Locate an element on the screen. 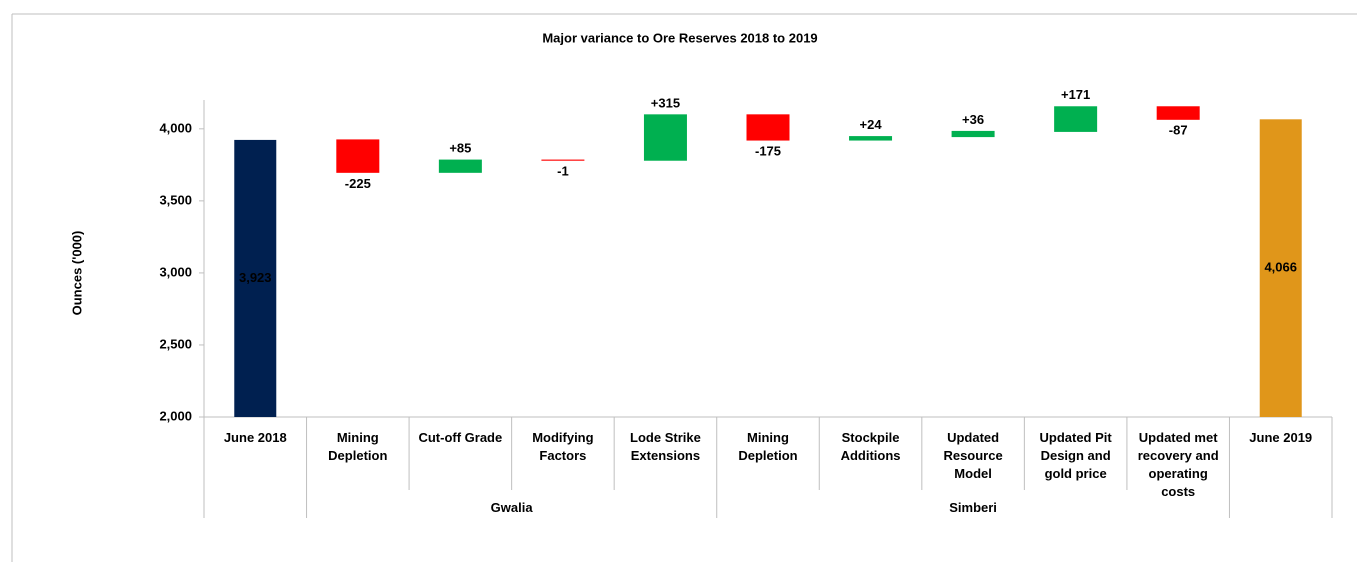 The height and width of the screenshot is (562, 1357). value-label: +36 is located at coordinates (973, 119).